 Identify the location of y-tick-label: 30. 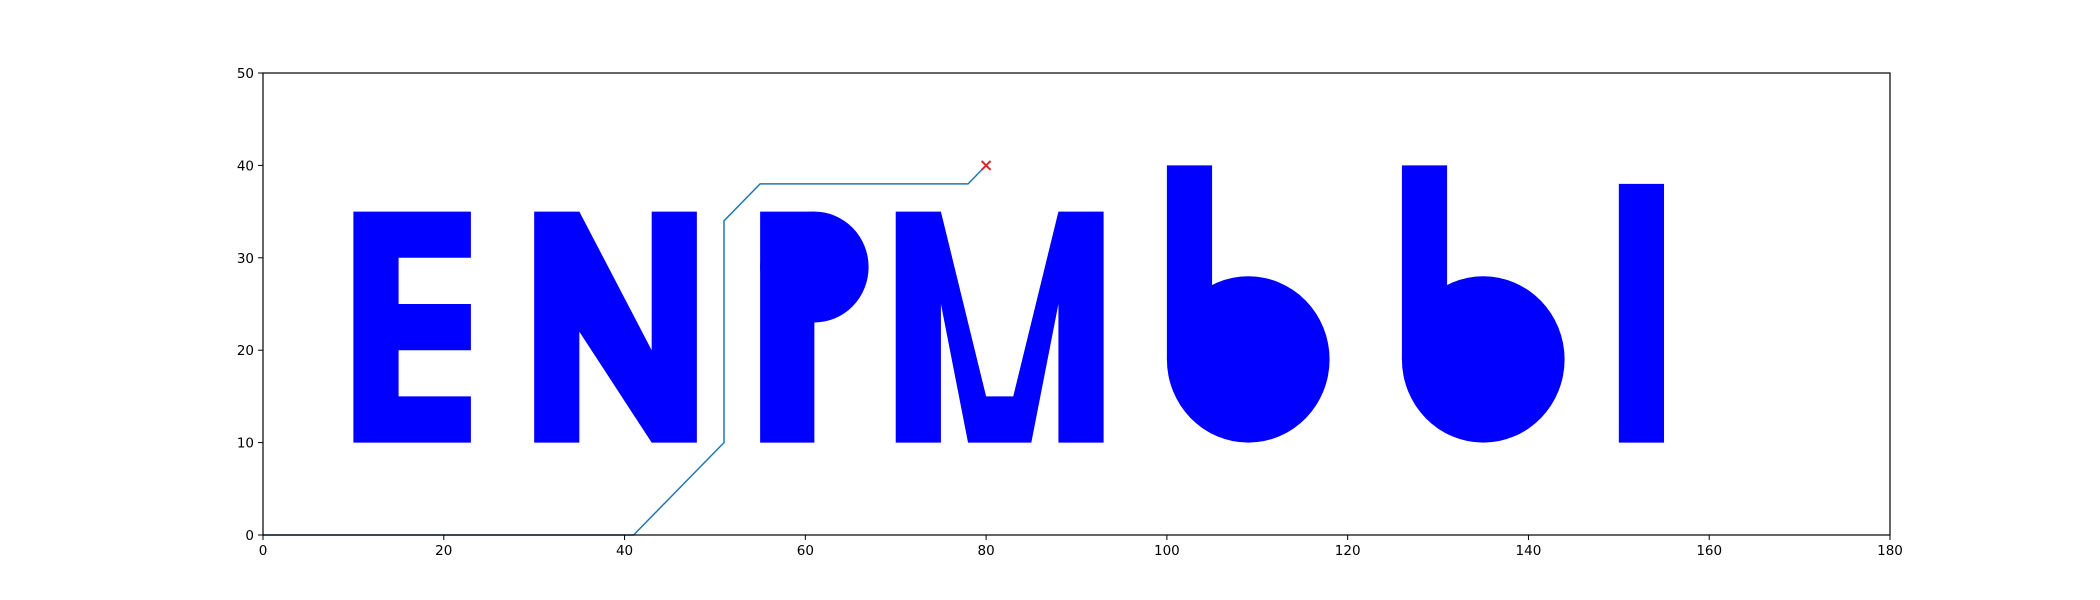
(245, 259).